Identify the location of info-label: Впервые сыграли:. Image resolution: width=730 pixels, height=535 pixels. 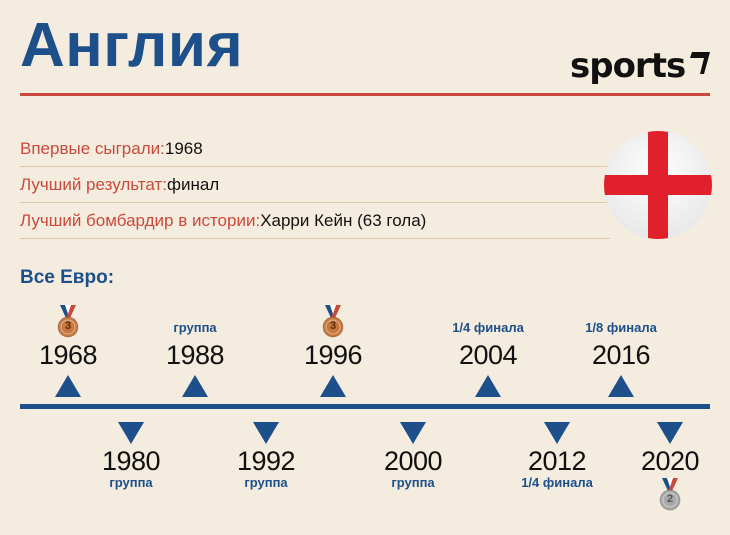
(92, 148).